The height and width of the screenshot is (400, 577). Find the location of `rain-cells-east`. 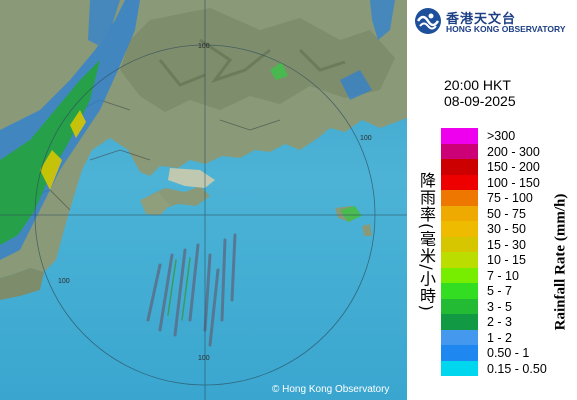

rain-cells-east is located at coordinates (316, 142).